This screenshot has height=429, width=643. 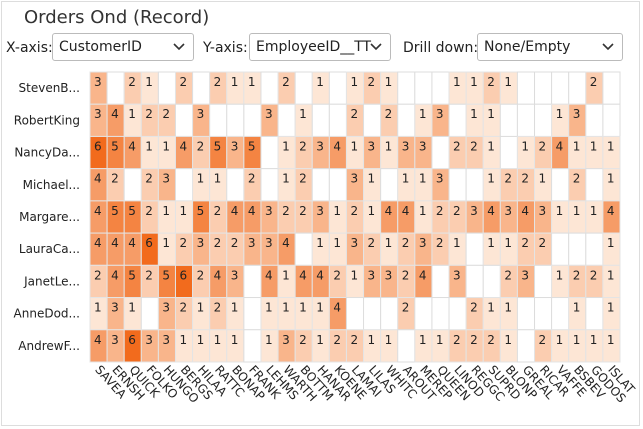 I want to click on y-axis-select: EmployeeID__TT, so click(x=320, y=47).